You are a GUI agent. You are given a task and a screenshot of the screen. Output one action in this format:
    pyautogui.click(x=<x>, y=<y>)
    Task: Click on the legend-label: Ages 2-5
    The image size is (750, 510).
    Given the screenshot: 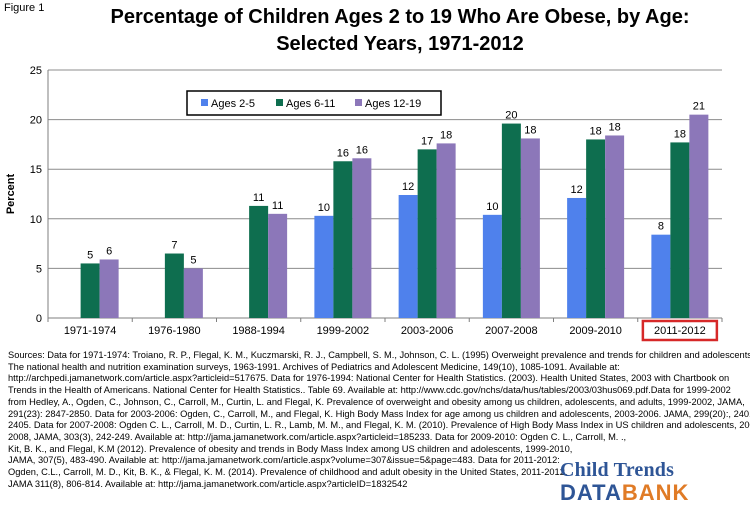 What is the action you would take?
    pyautogui.click(x=233, y=104)
    